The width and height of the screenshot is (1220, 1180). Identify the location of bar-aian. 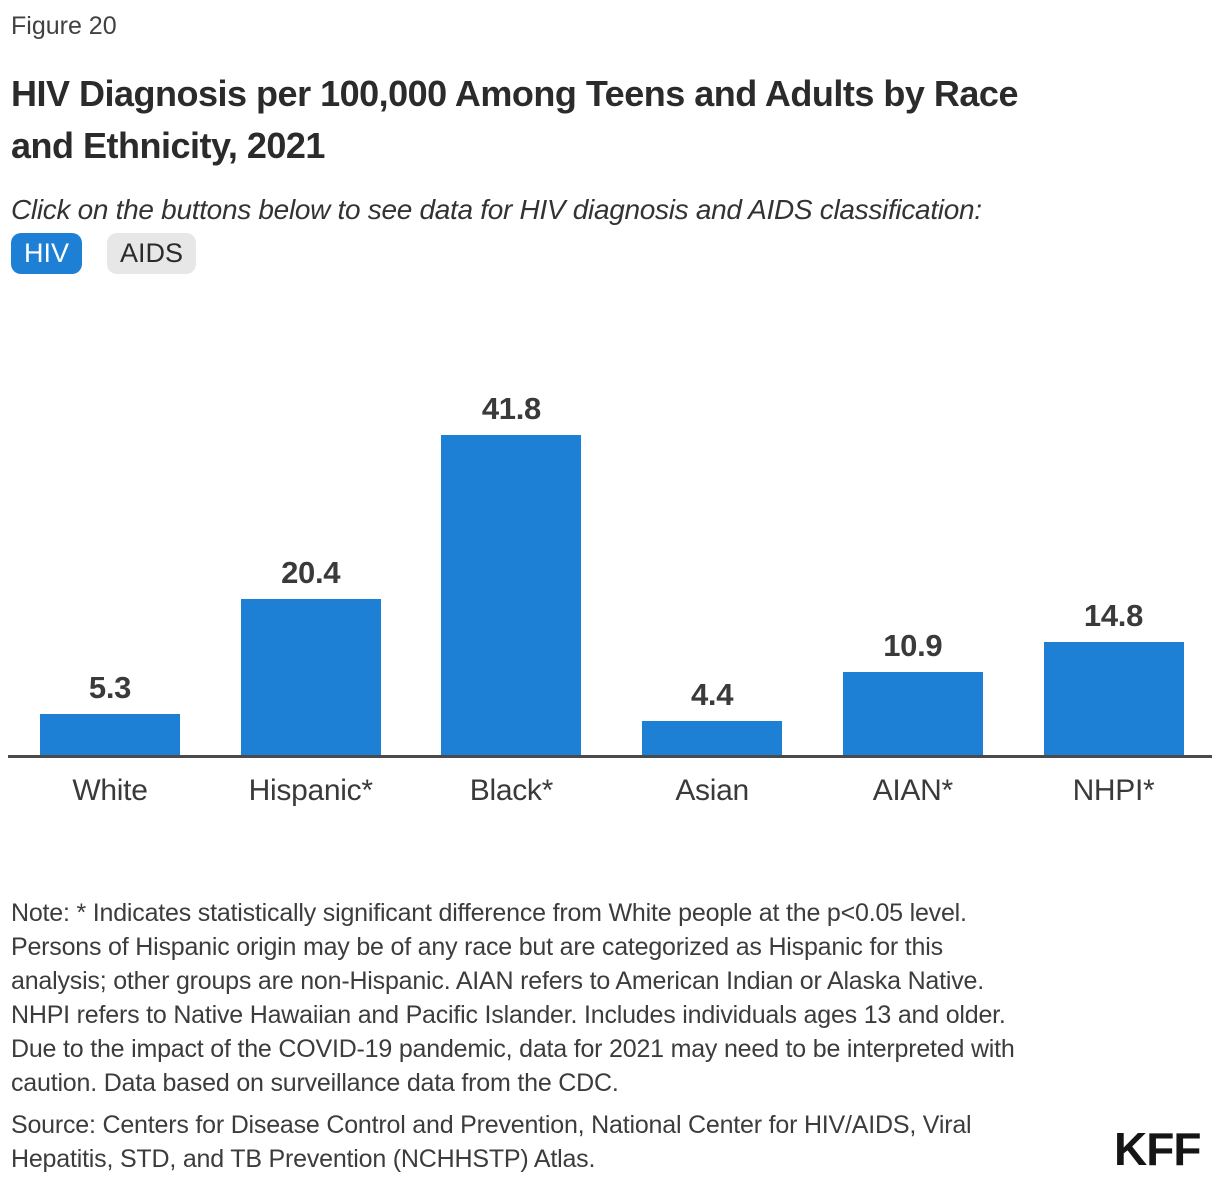
(912, 713).